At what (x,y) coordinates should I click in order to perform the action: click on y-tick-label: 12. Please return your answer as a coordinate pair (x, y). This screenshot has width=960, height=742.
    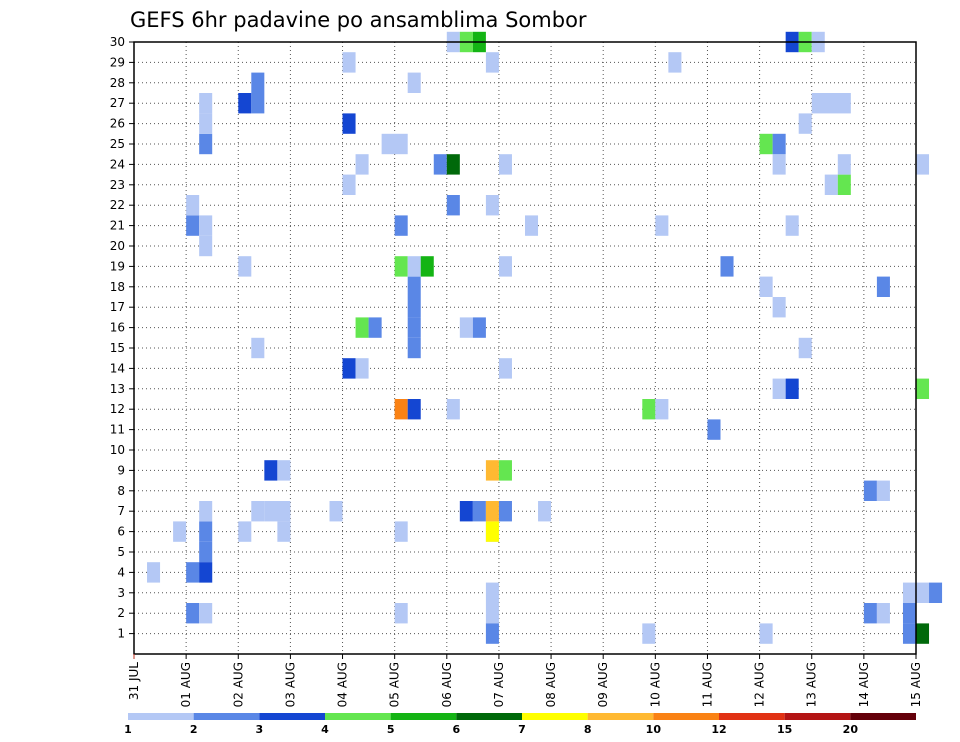
    Looking at the image, I should click on (117, 409).